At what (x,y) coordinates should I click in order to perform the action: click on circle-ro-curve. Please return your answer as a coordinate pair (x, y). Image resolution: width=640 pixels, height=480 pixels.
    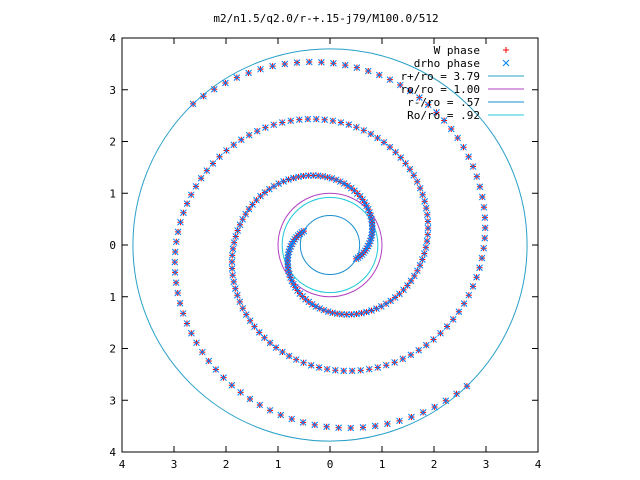
    Looking at the image, I should click on (330, 245).